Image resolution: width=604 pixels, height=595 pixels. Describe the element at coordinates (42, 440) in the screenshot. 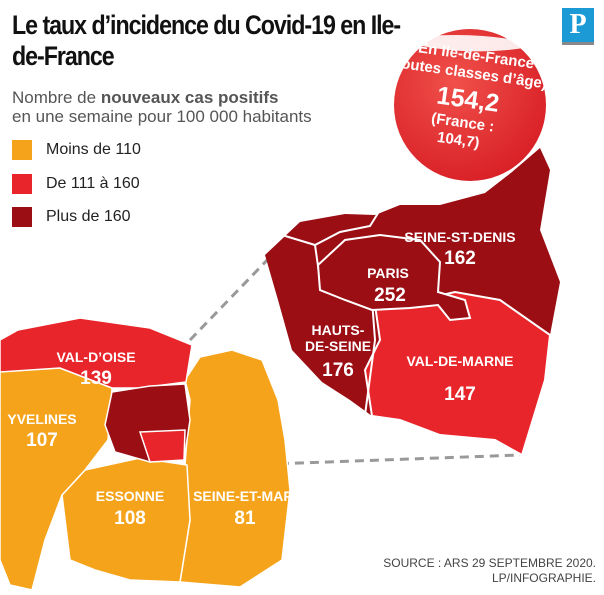

I see `value-yvelines: 107` at that location.